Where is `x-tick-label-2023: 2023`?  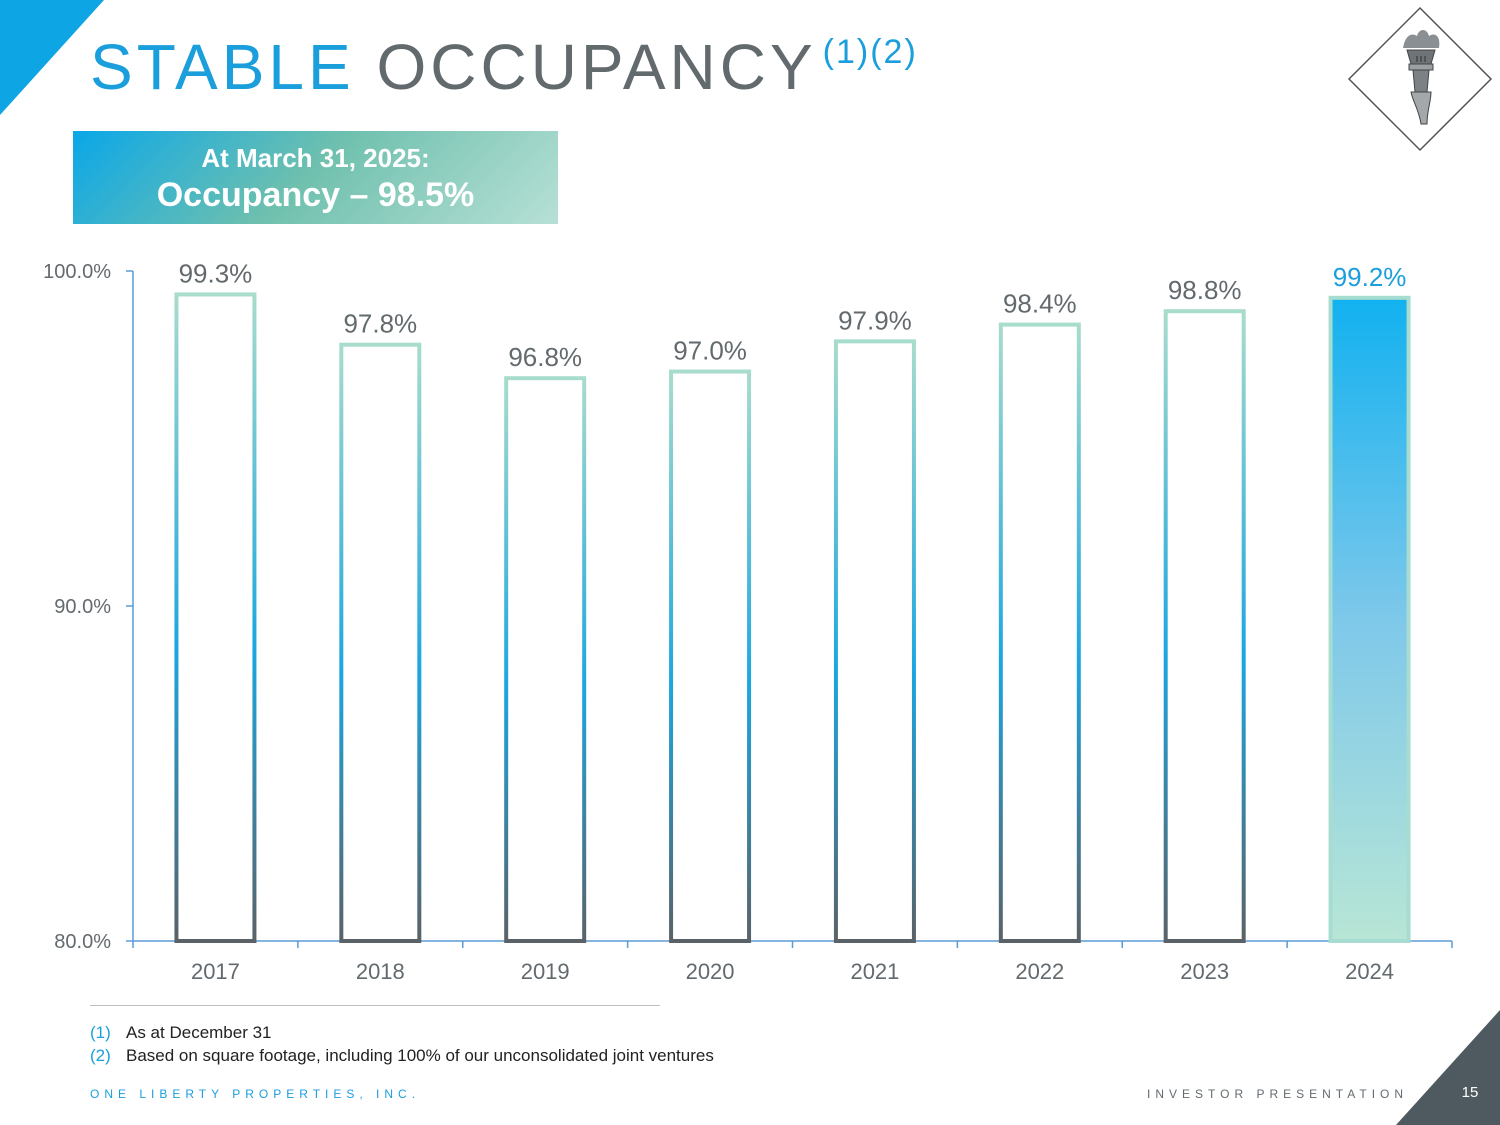
x-tick-label-2023: 2023 is located at coordinates (1204, 971).